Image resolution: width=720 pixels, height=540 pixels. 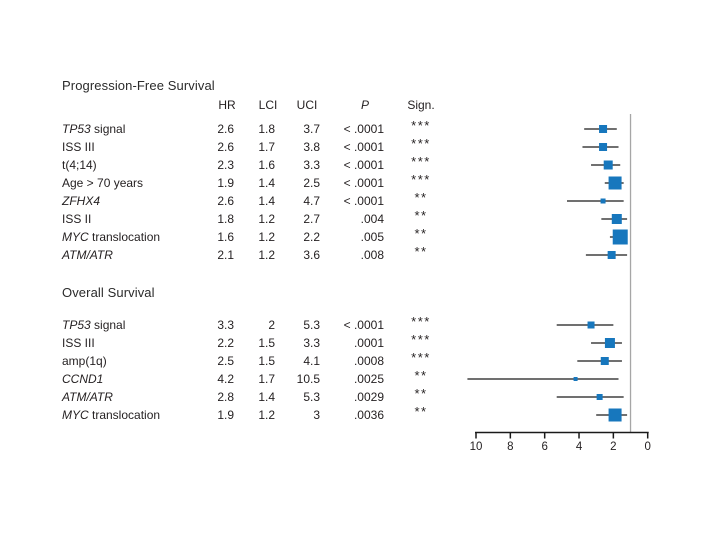 I want to click on hr-value: 3.3, so click(x=225, y=325).